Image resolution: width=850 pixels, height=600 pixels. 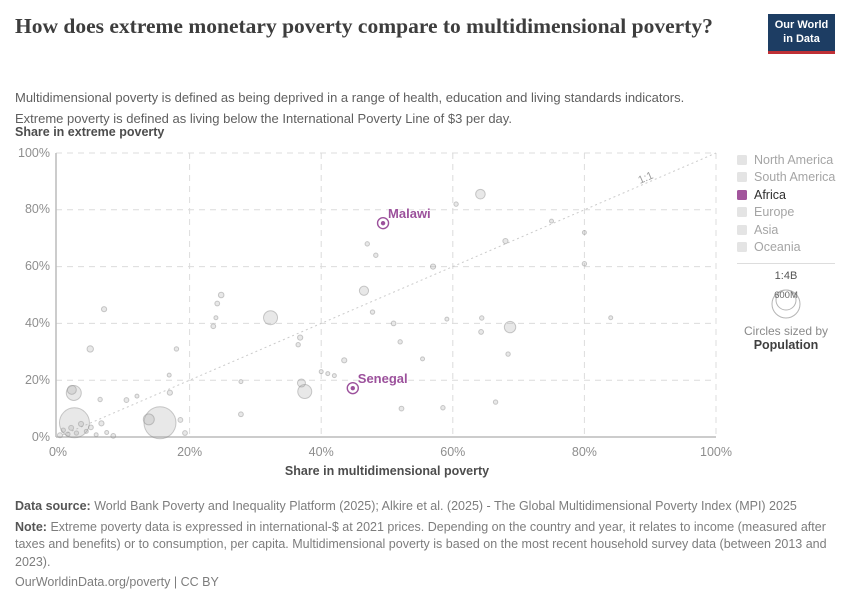 I want to click on legend-item-asia: Asia, so click(x=789, y=230).